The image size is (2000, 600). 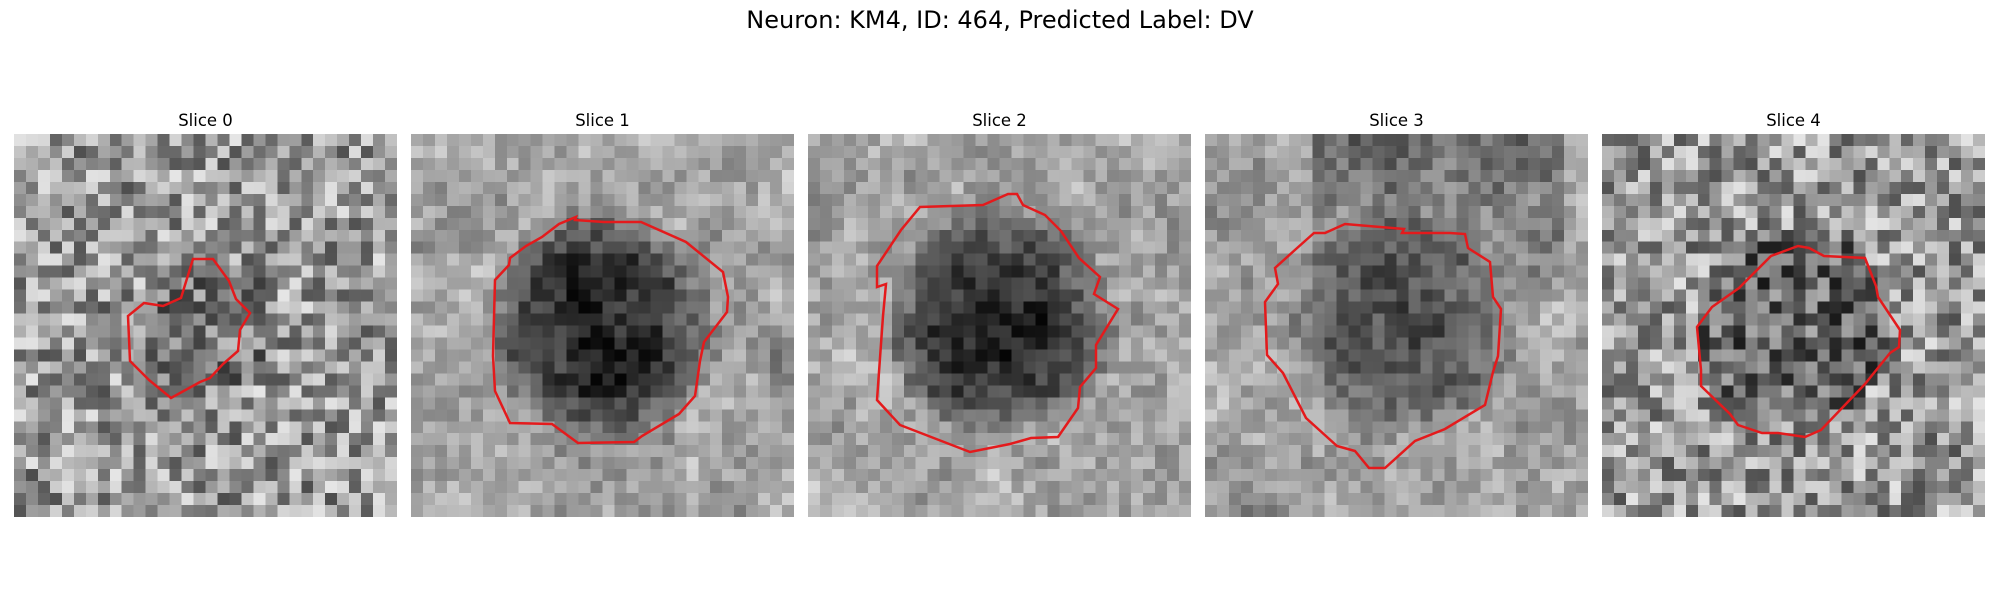 I want to click on slice-panel-2: Slice 2, so click(x=999, y=313).